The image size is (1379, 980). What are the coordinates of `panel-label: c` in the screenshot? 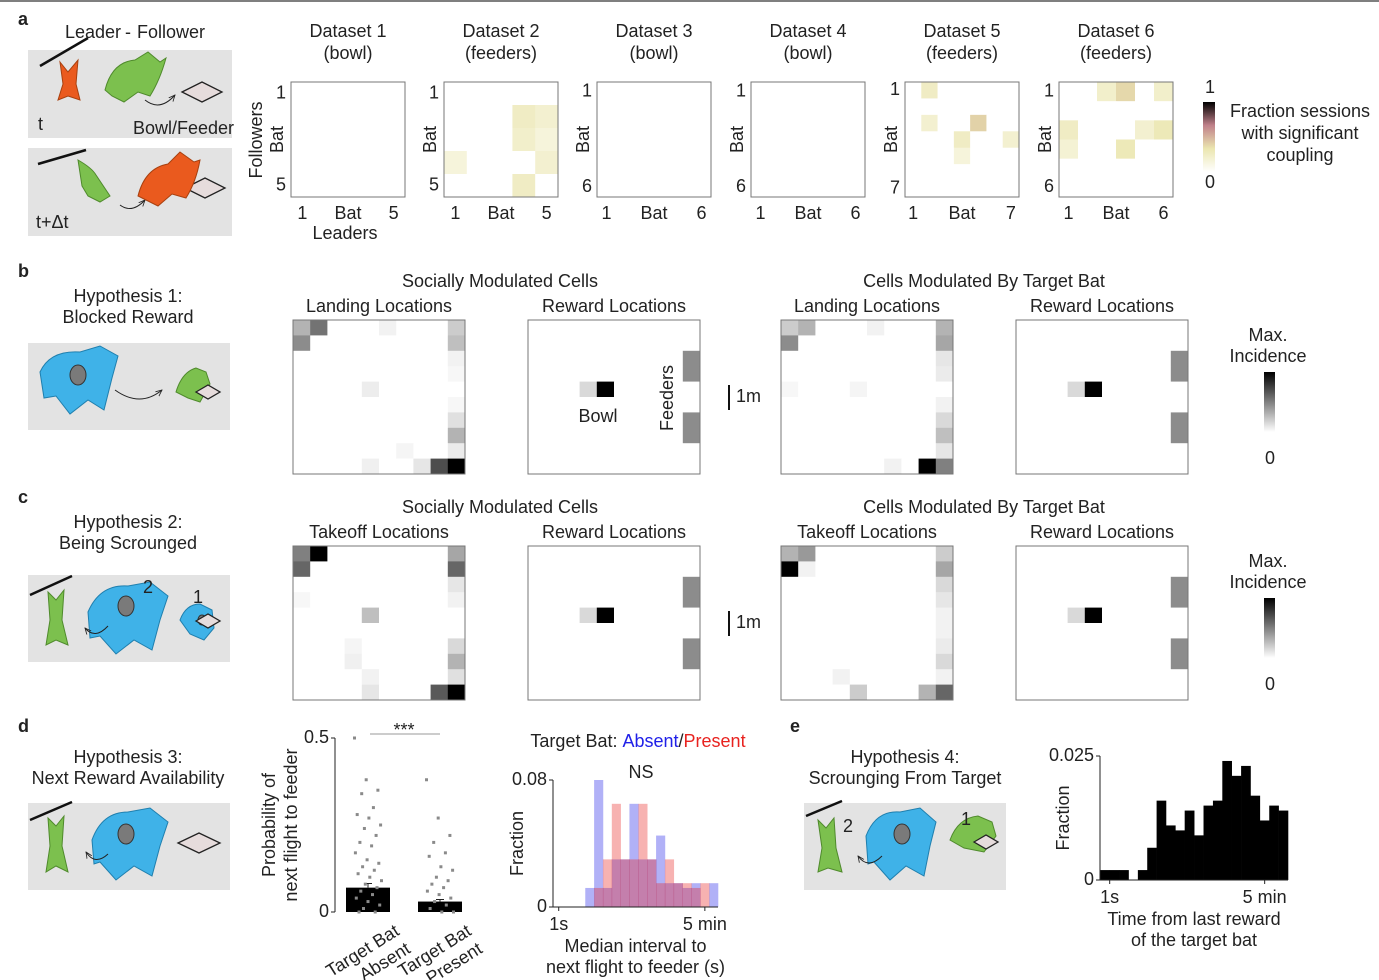 It's located at (23, 497).